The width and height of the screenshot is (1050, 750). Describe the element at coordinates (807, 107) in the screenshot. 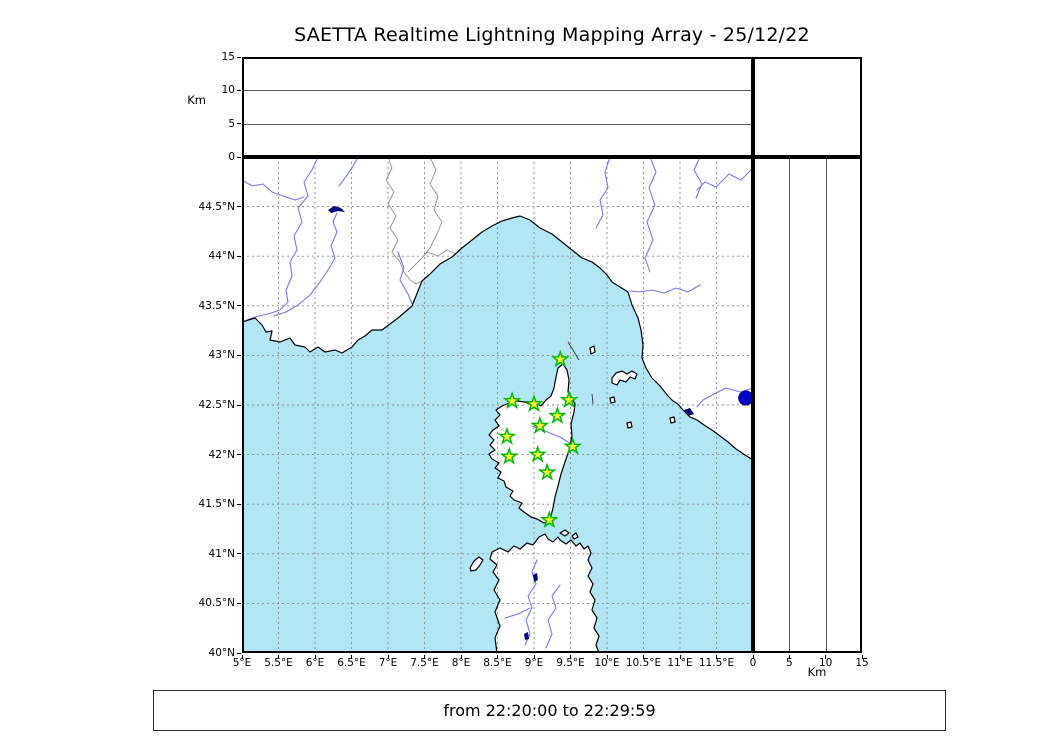

I see `corner-panel` at that location.